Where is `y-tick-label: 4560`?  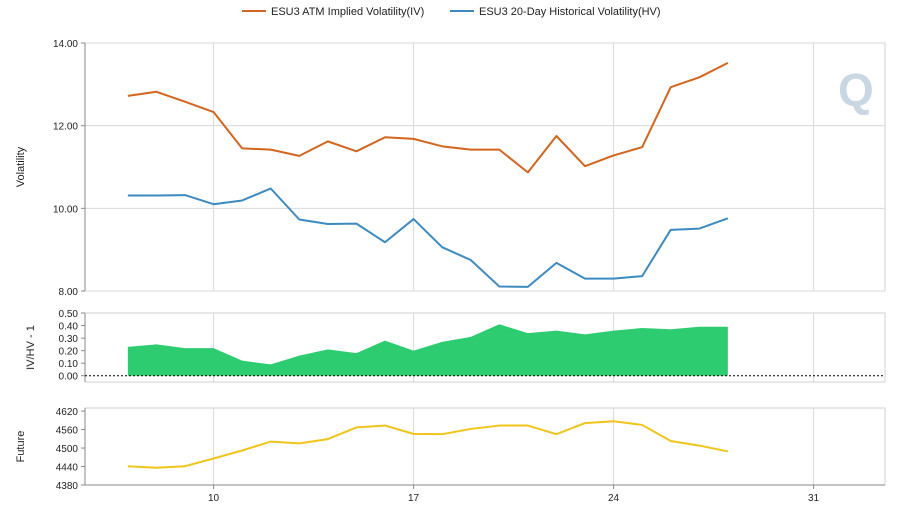 y-tick-label: 4560 is located at coordinates (67, 431).